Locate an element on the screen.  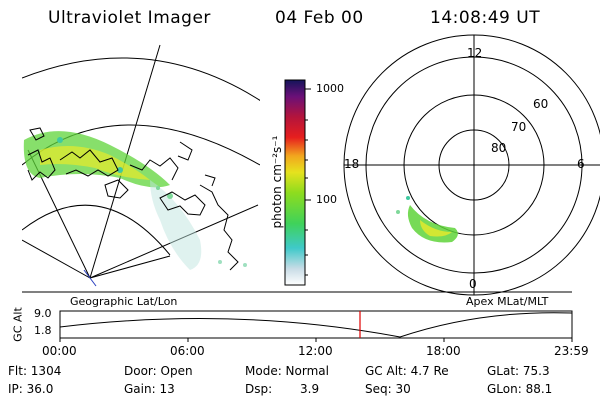
colorbar is located at coordinates (297, 182).